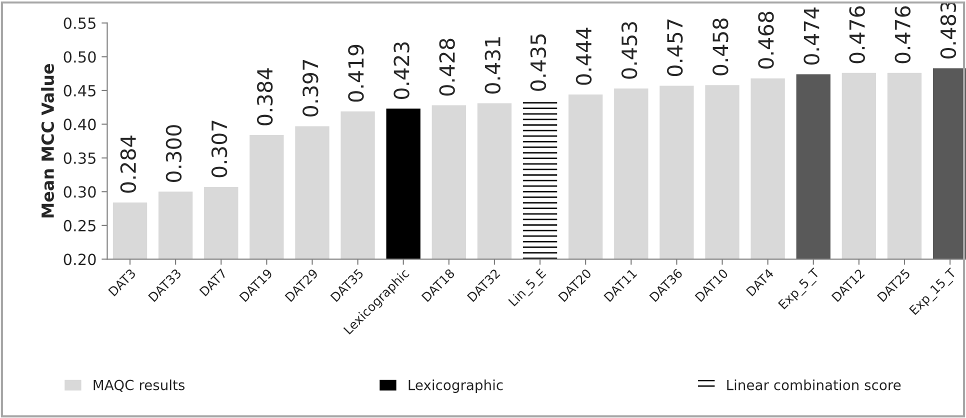  Describe the element at coordinates (310, 88) in the screenshot. I see `data-label: 0.397` at that location.